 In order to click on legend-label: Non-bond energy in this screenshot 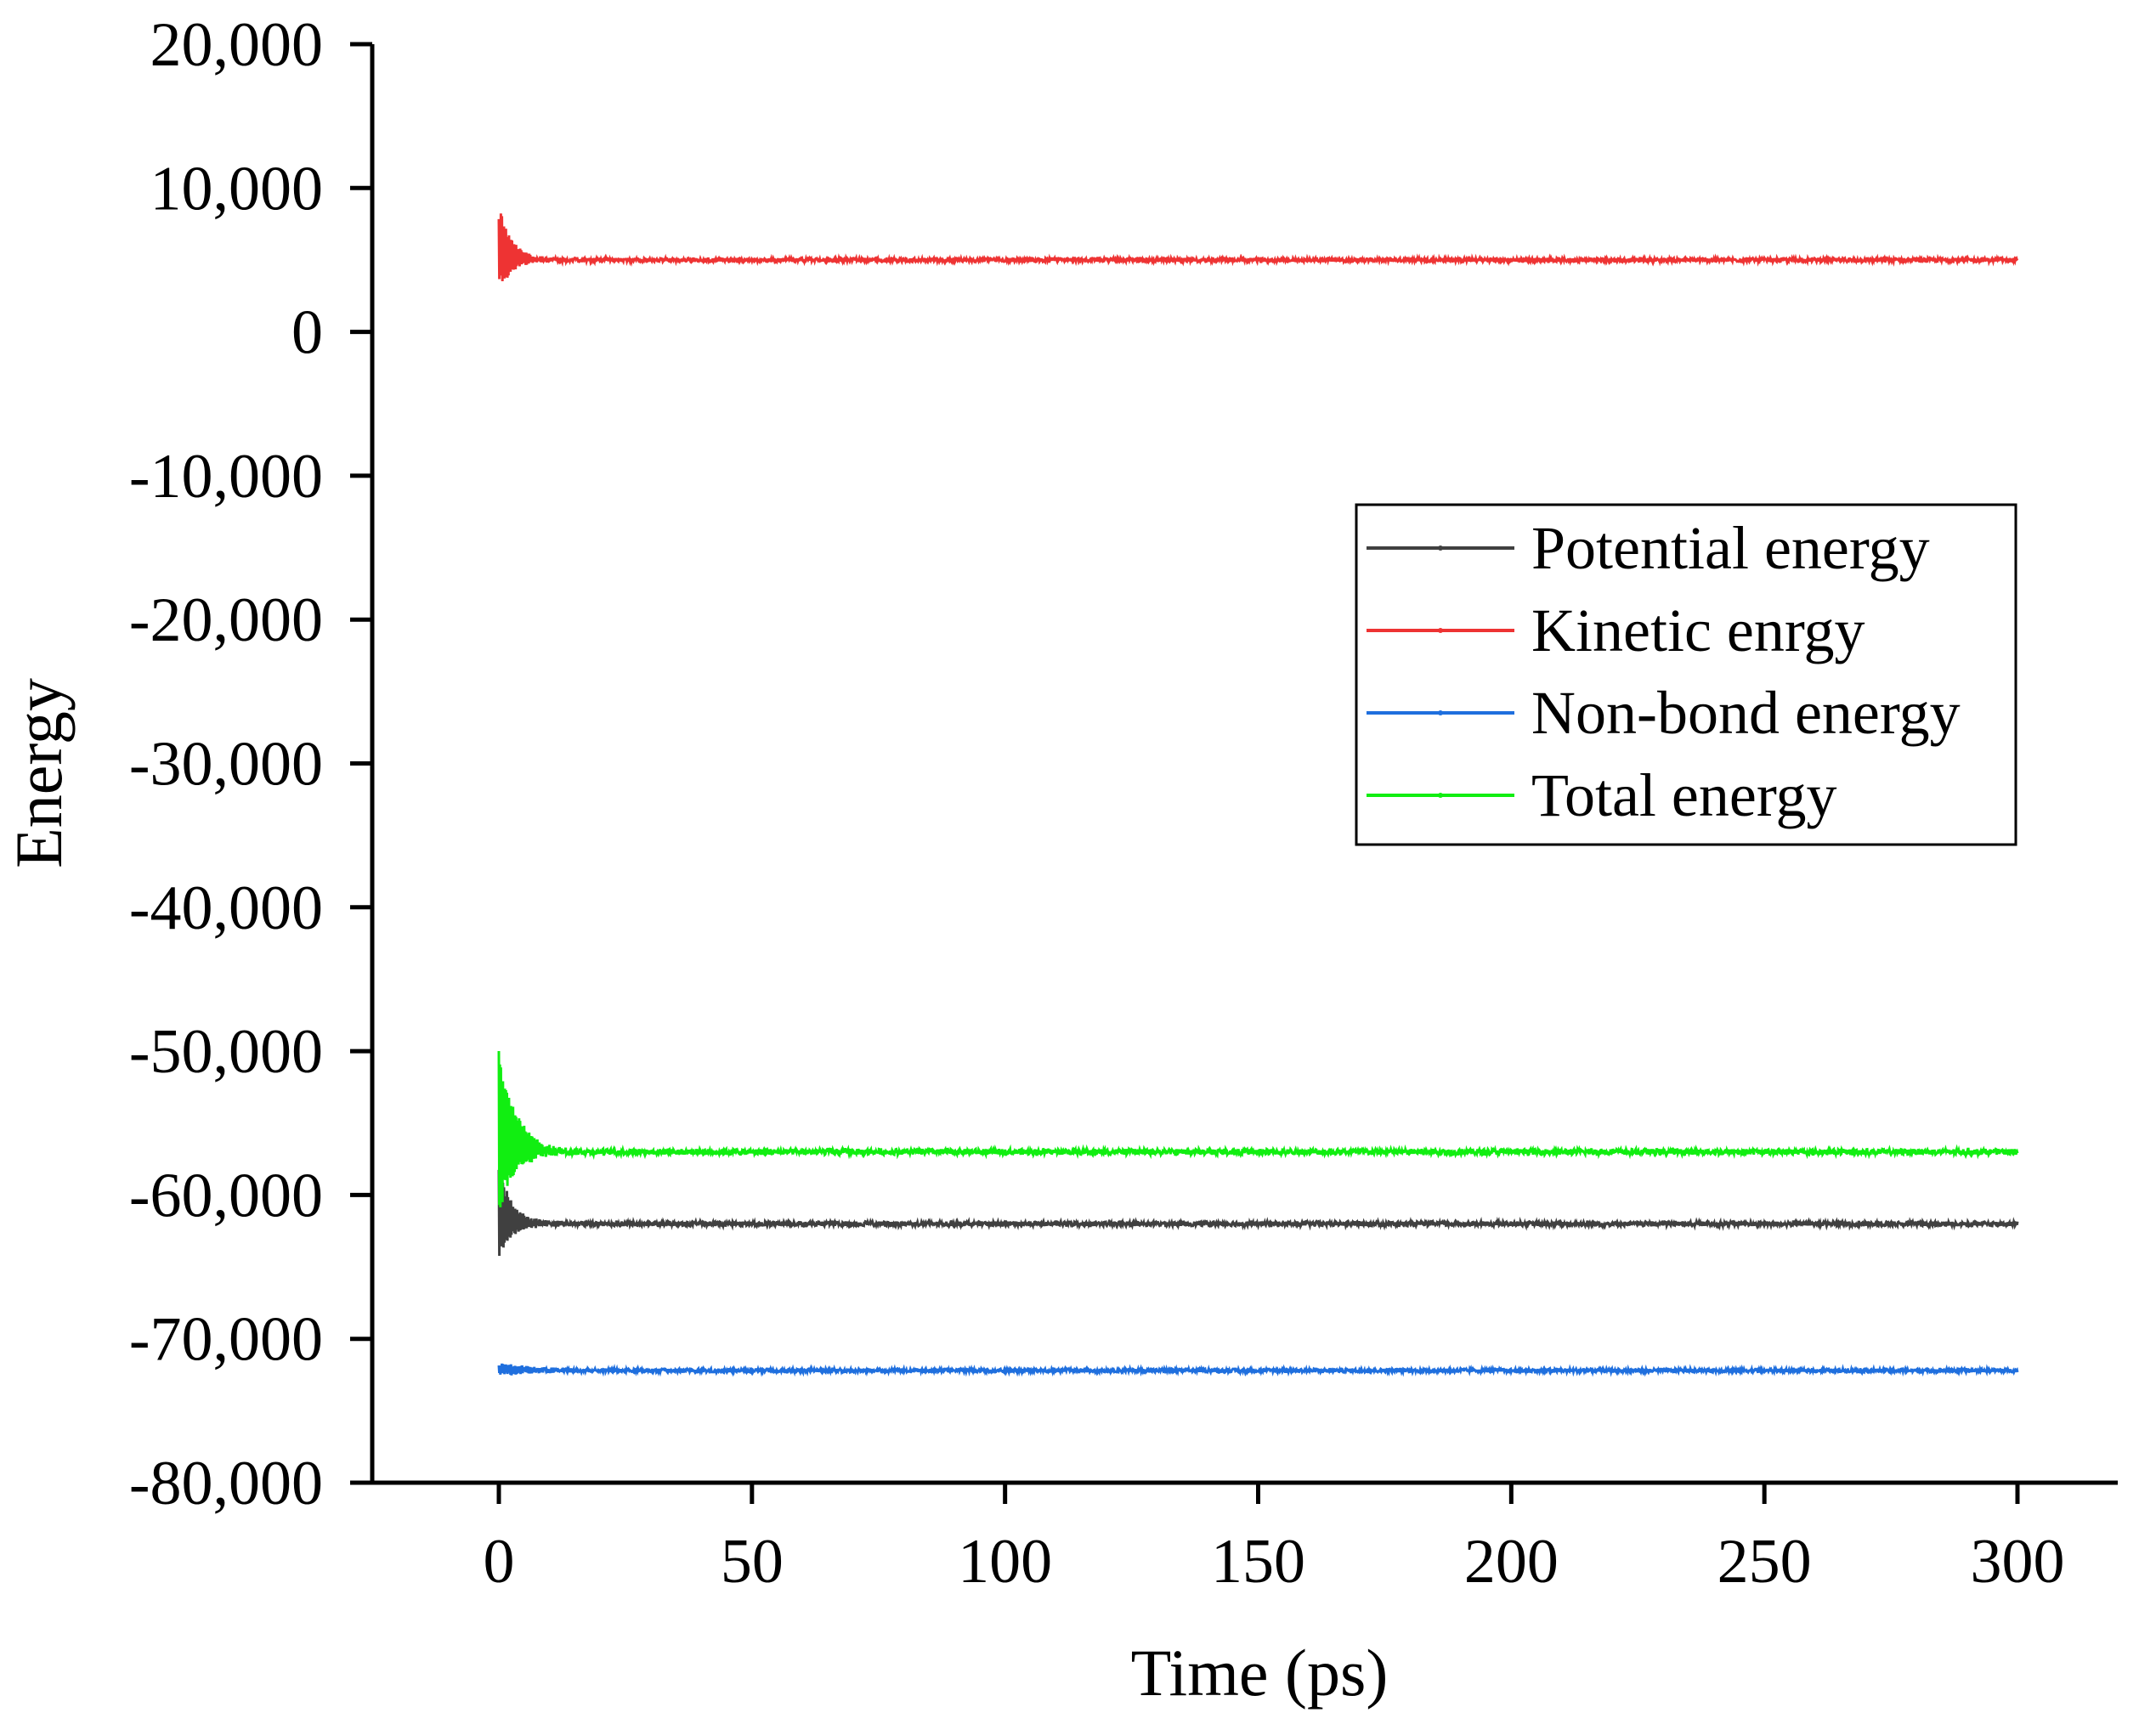, I will do `click(1746, 713)`.